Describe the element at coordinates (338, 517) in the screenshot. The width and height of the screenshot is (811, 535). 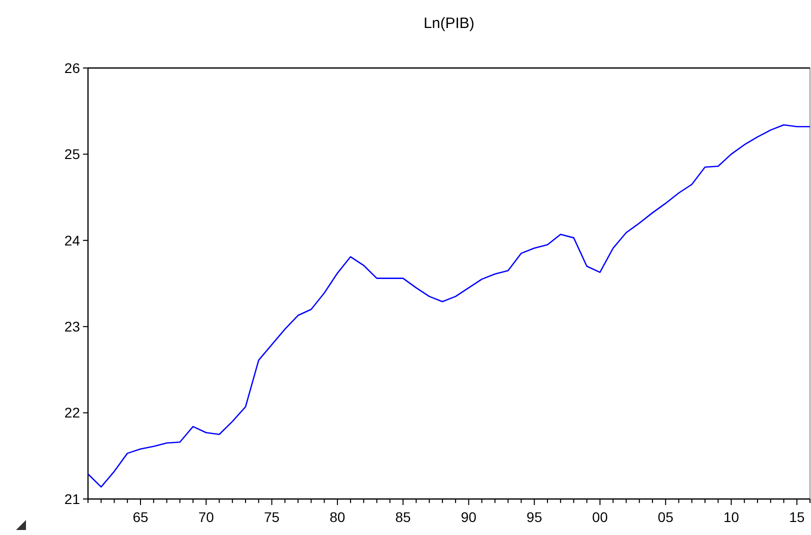
I see `x-tick-label: 80` at that location.